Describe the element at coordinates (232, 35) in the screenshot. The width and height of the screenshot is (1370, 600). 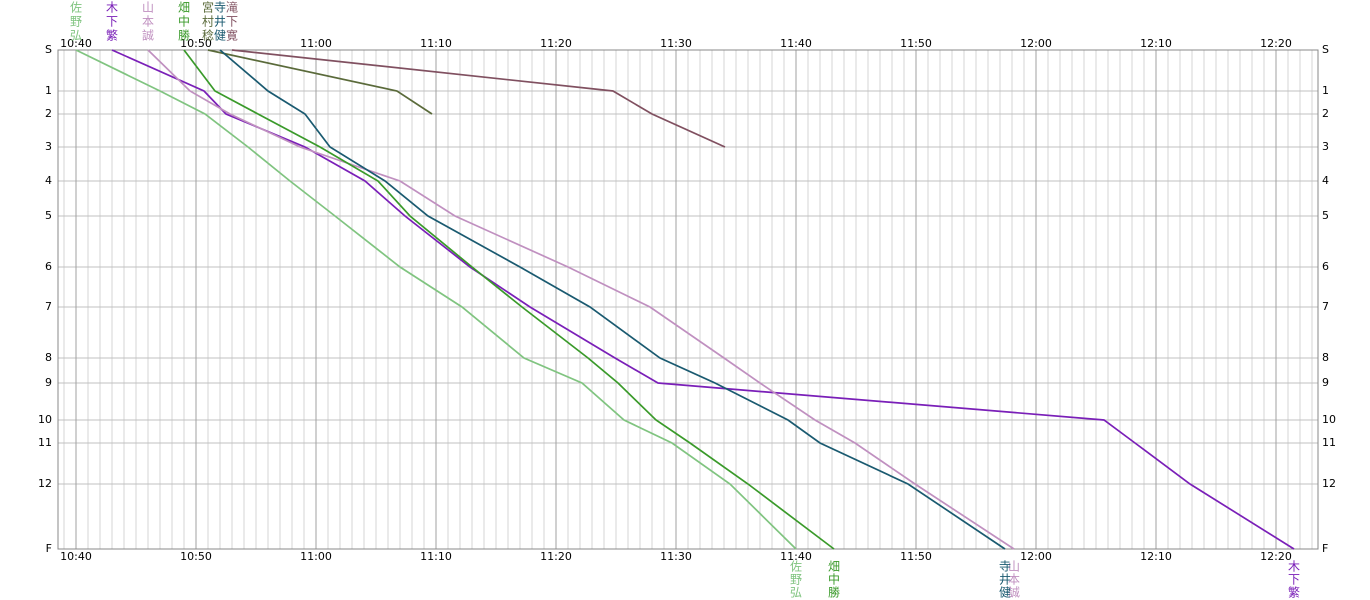
I see `runner-name: 寛` at that location.